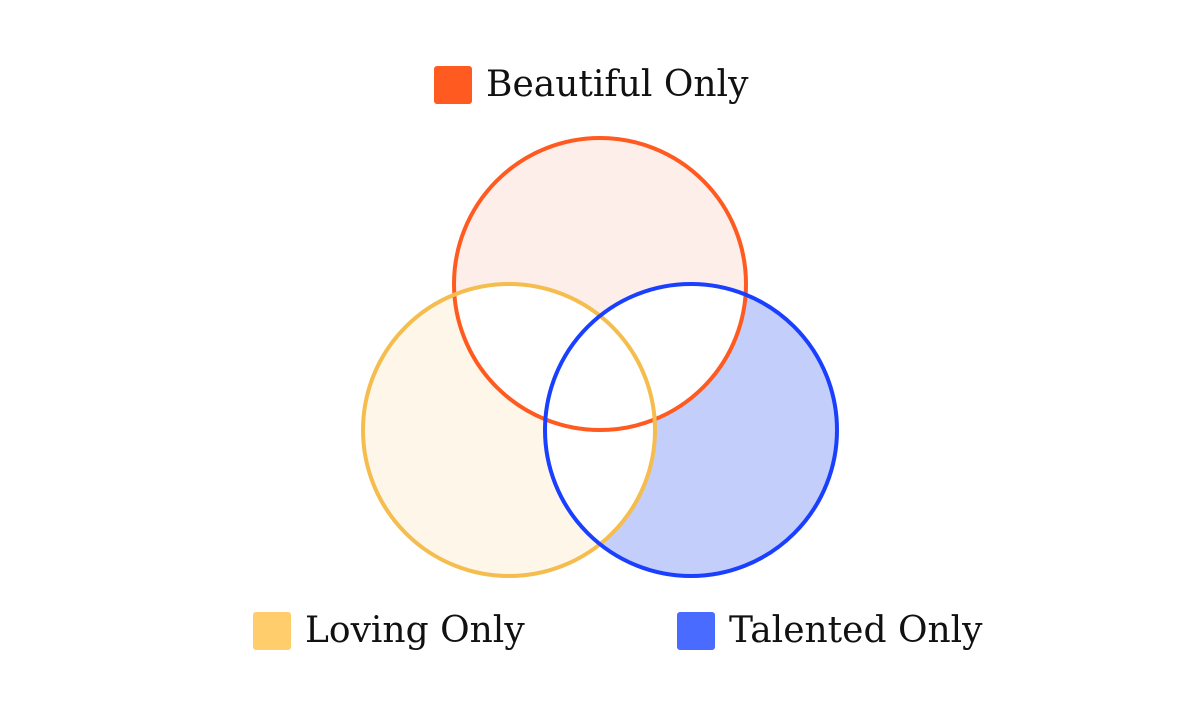 This screenshot has width=1200, height=715. I want to click on talented-circle-outline, so click(691, 430).